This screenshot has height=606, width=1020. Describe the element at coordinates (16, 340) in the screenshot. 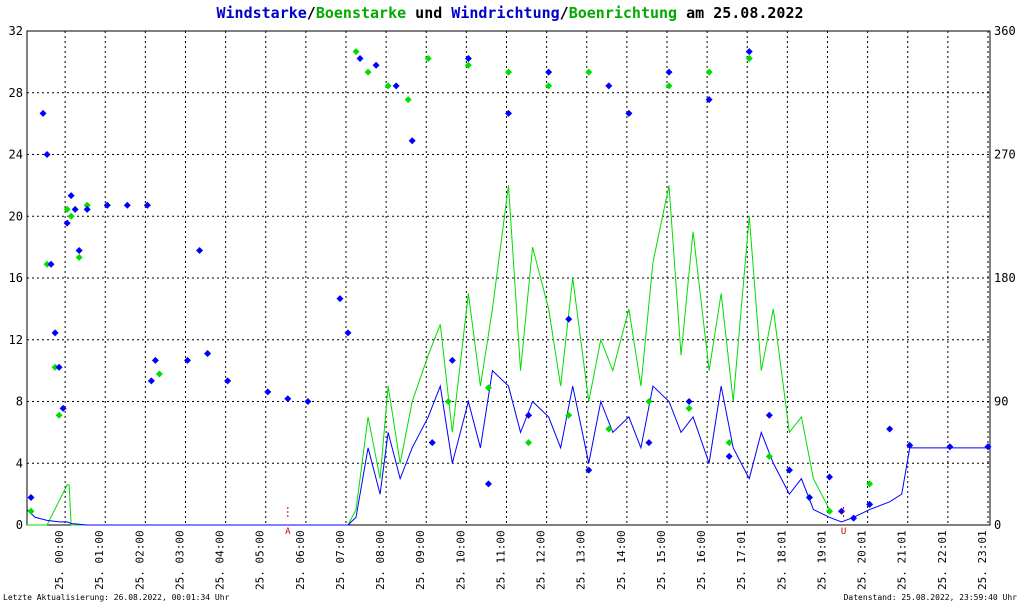

I see `y-tick-label-left: 12` at that location.